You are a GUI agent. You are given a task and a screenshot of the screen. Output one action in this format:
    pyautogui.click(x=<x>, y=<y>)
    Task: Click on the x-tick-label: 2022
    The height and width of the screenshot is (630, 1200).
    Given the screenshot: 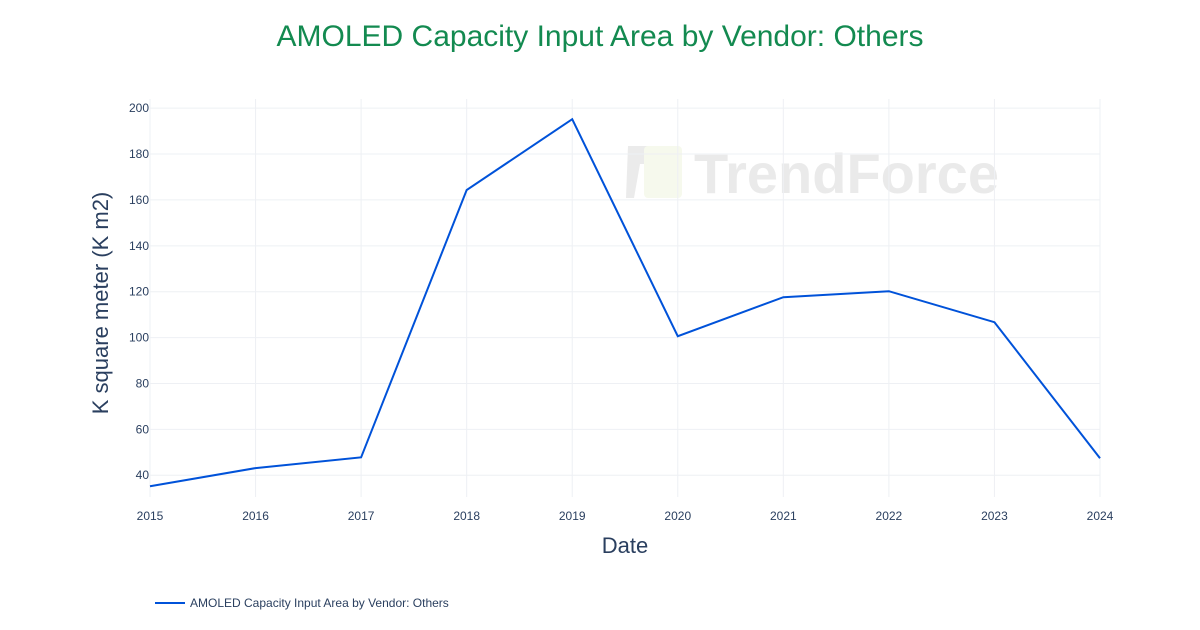 What is the action you would take?
    pyautogui.click(x=889, y=516)
    